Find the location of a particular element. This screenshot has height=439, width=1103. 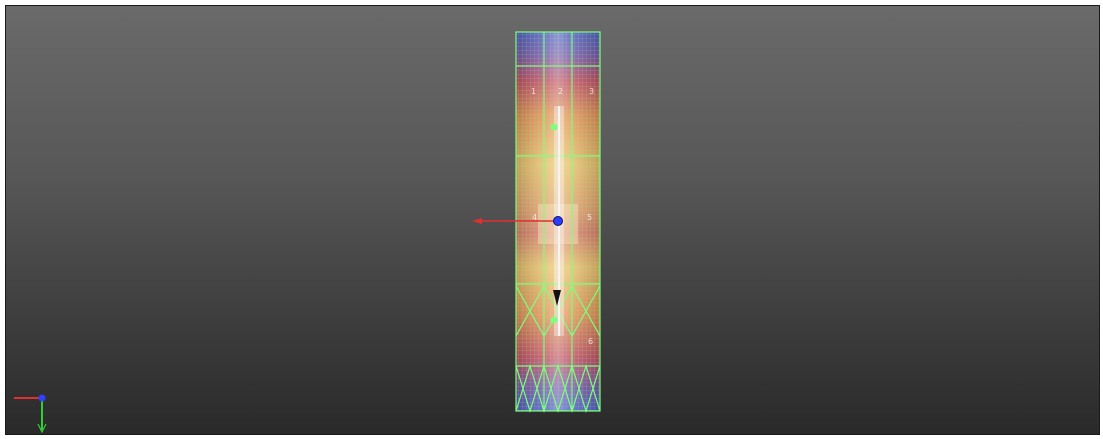

arrow-head is located at coordinates (557, 298).